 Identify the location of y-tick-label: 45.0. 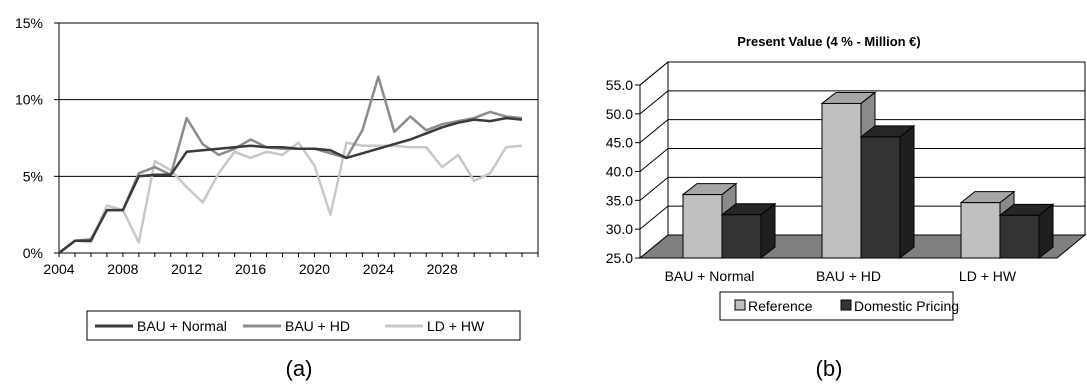
(619, 143).